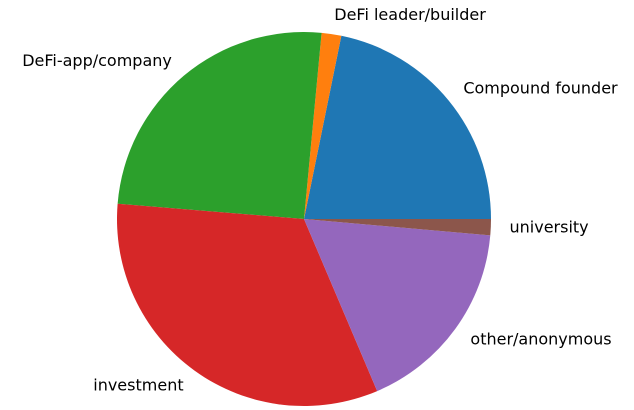 Image resolution: width=634 pixels, height=410 pixels. I want to click on slice-label: Compound founder, so click(540, 87).